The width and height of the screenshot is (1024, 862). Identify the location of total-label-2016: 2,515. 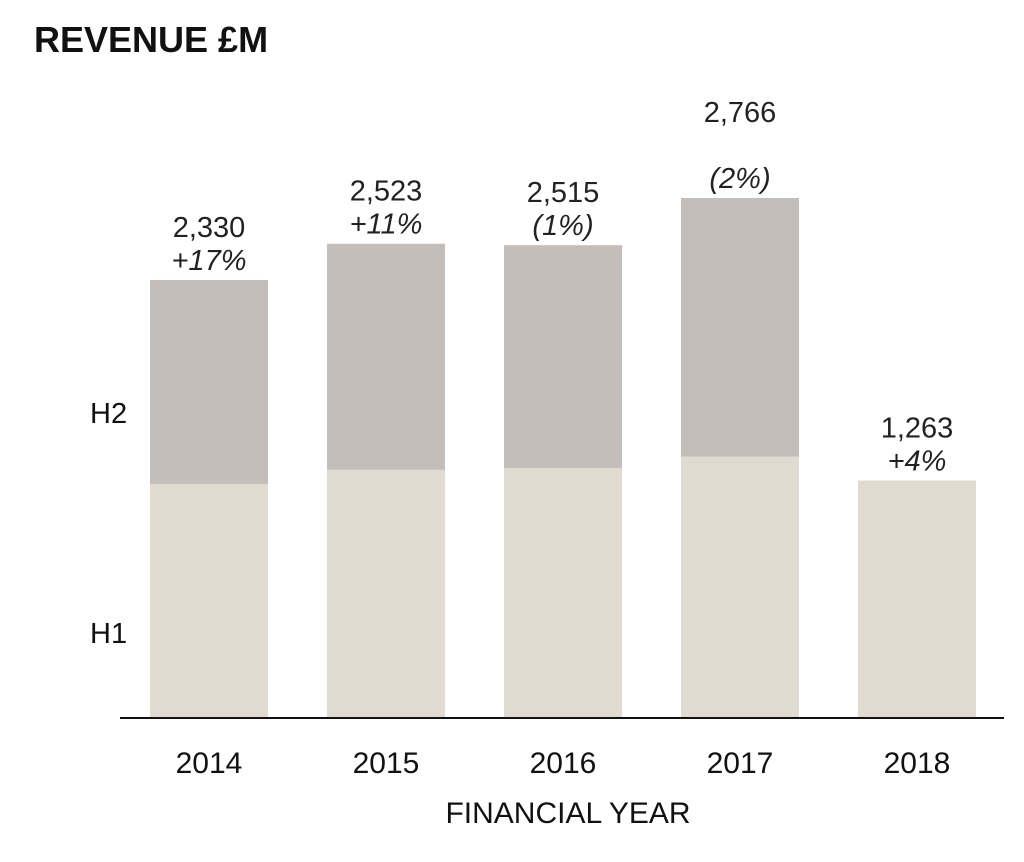
(563, 193).